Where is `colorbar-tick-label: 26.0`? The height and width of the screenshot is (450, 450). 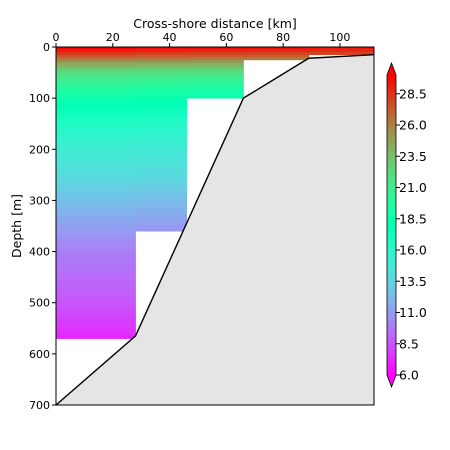 colorbar-tick-label: 26.0 is located at coordinates (413, 125).